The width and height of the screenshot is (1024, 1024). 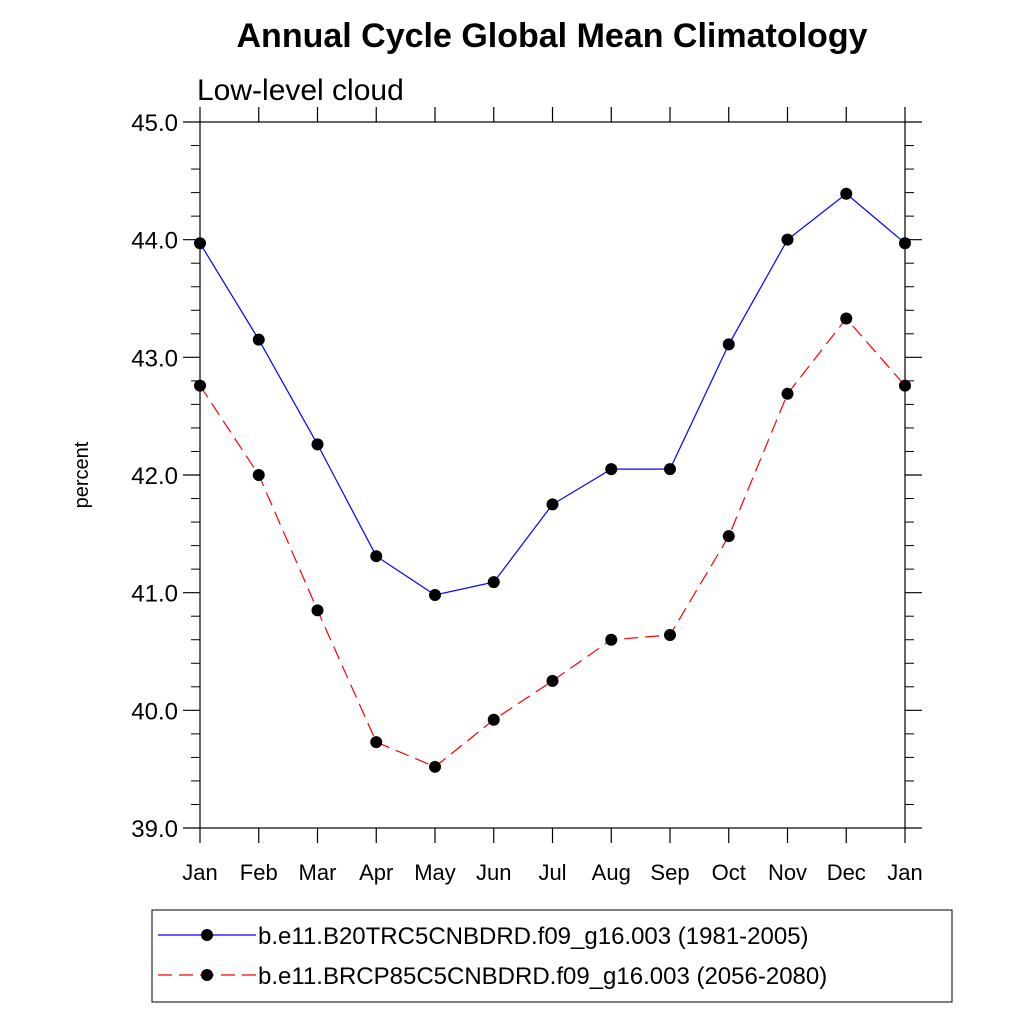 What do you see at coordinates (154, 711) in the screenshot?
I see `y-tick-label: 40.0` at bounding box center [154, 711].